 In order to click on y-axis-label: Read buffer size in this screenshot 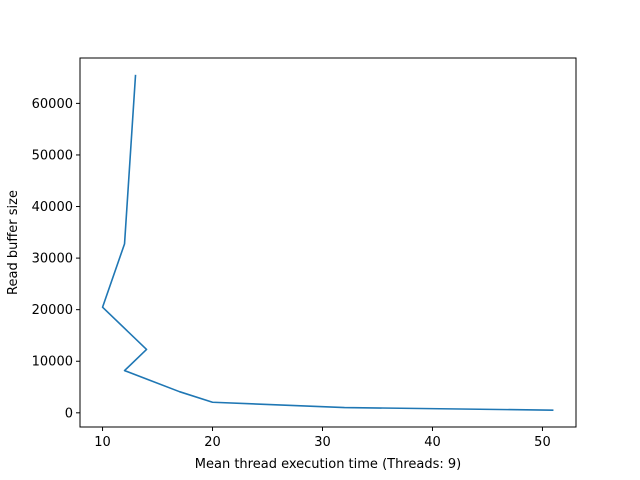, I will do `click(13, 242)`.